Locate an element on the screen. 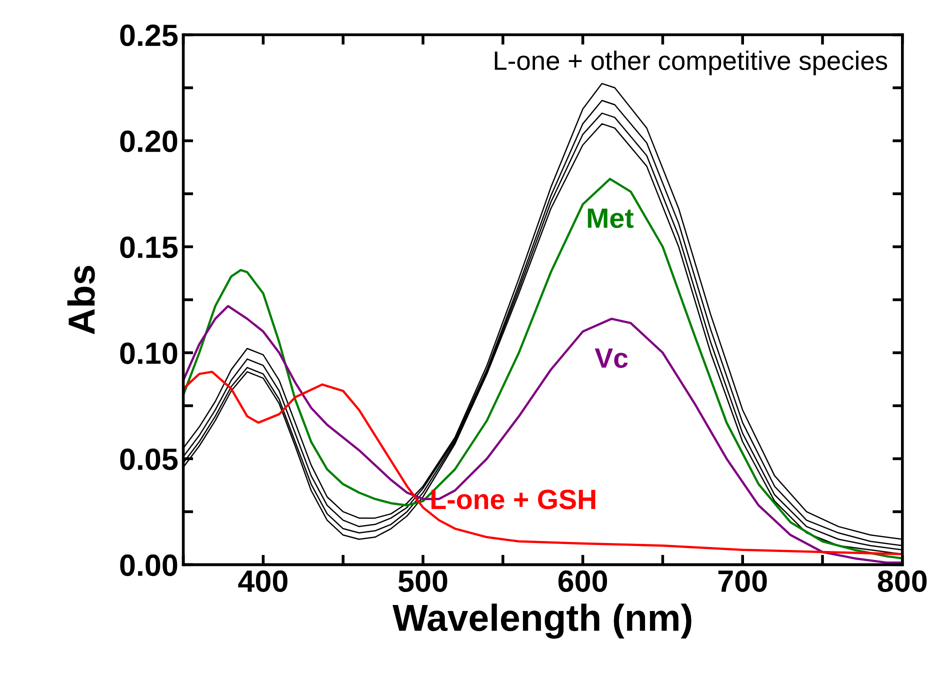 The image size is (940, 682). x-axis-title: Wavelength (nm) is located at coordinates (542, 621).